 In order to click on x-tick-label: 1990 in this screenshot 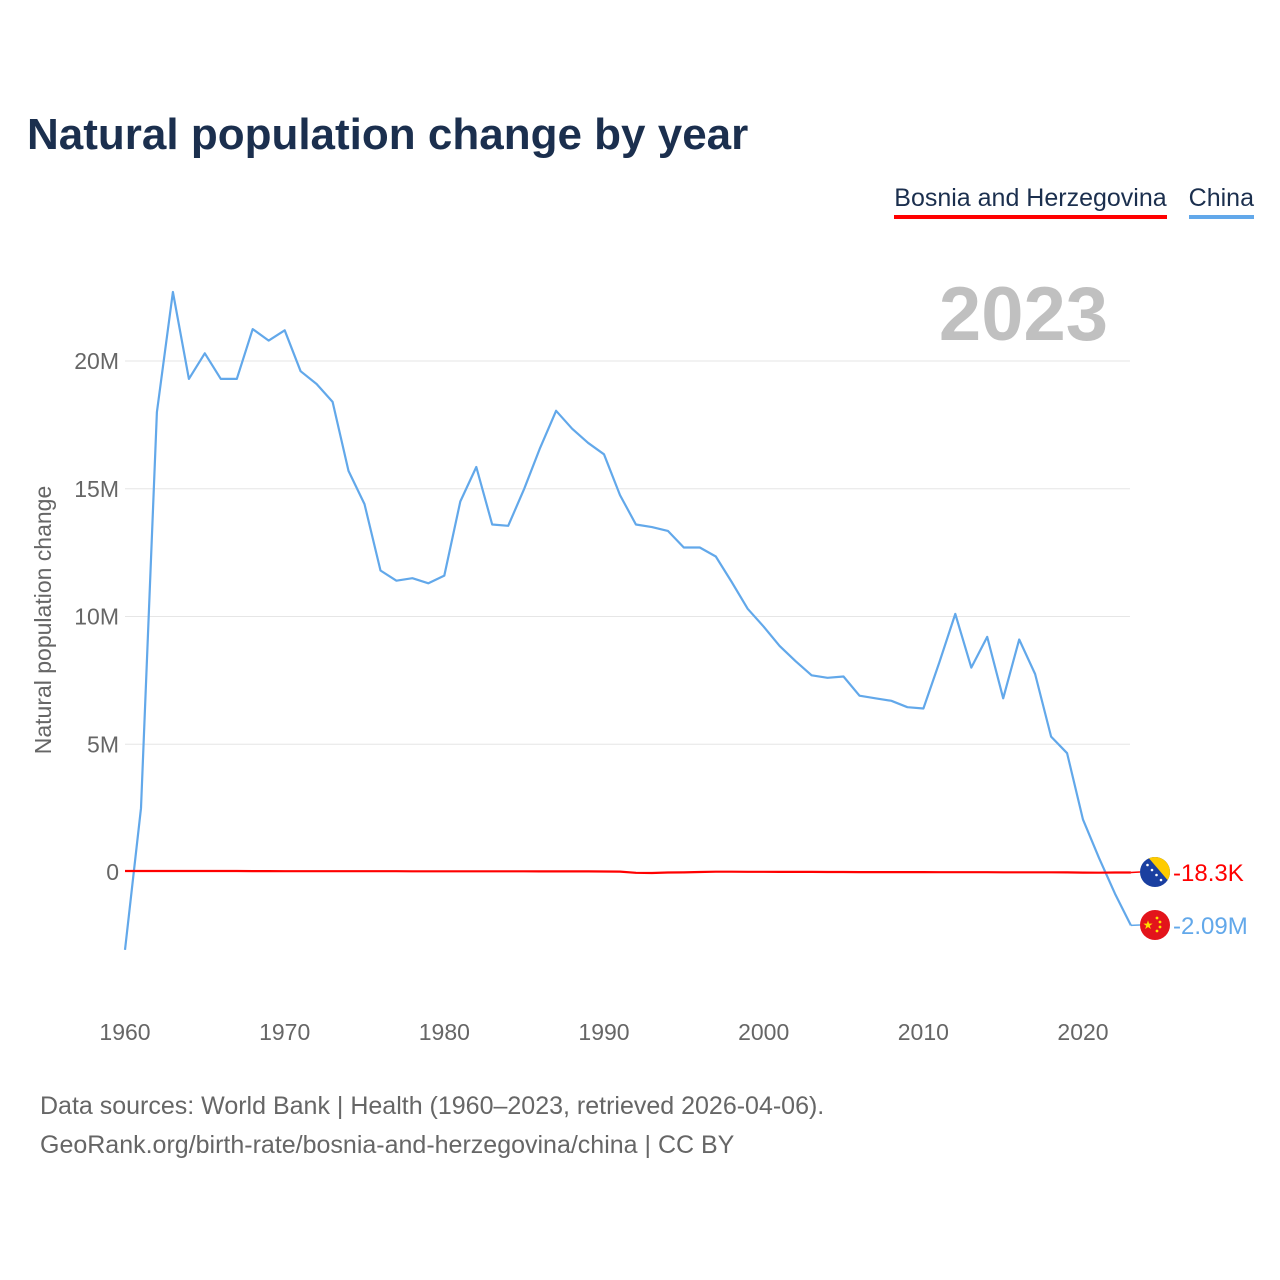, I will do `click(603, 1032)`.